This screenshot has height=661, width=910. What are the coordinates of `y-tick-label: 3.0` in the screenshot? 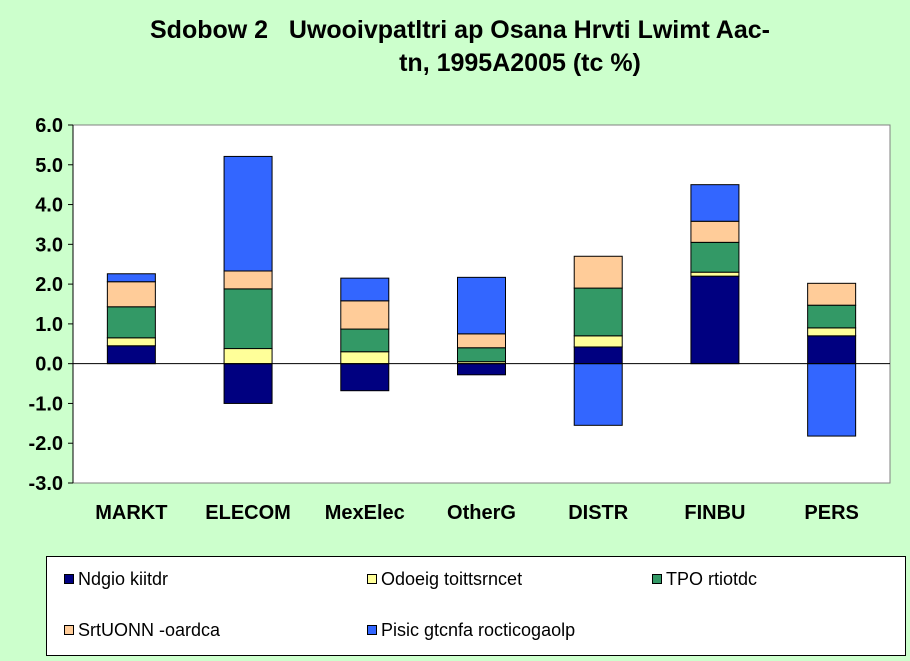 It's located at (49, 245).